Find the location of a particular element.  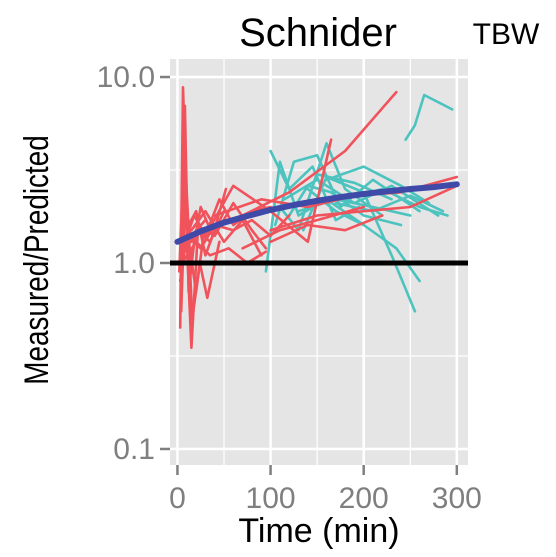

trend-line-group is located at coordinates (317, 213).